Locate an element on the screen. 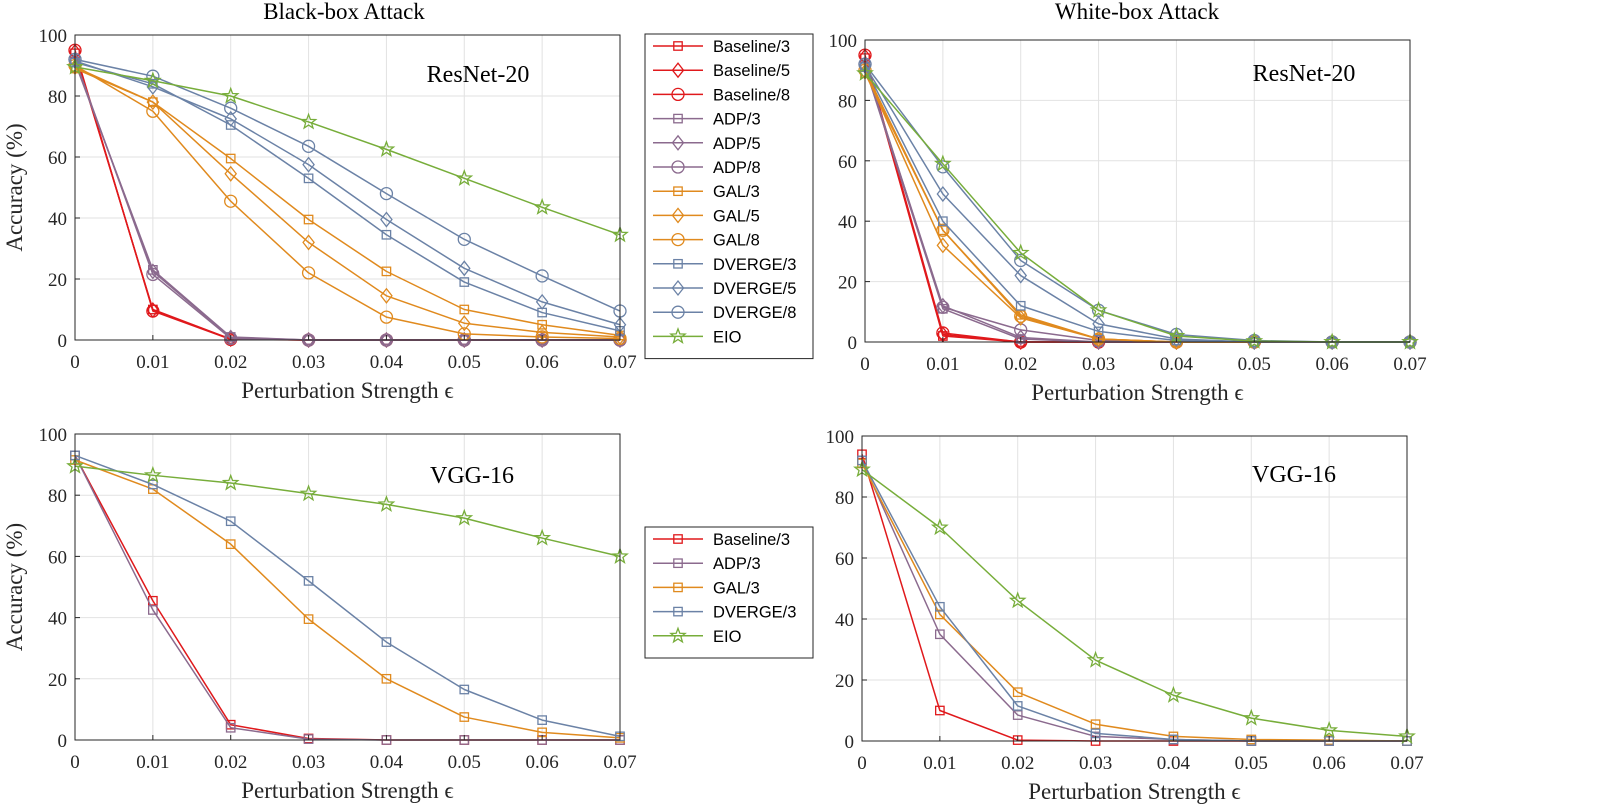 This screenshot has height=806, width=1617. model-label: ResNet-20 is located at coordinates (478, 75).